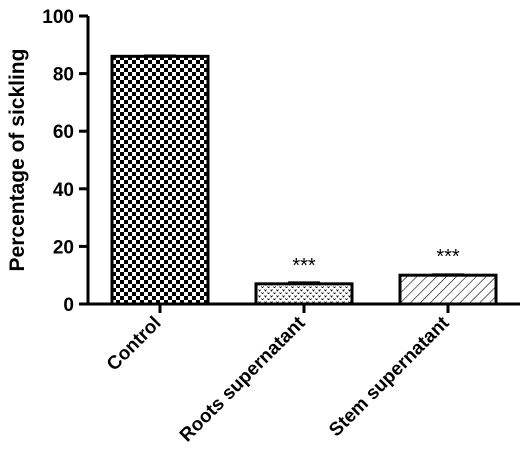  What do you see at coordinates (58, 17) in the screenshot?
I see `y-tick-label: 100` at bounding box center [58, 17].